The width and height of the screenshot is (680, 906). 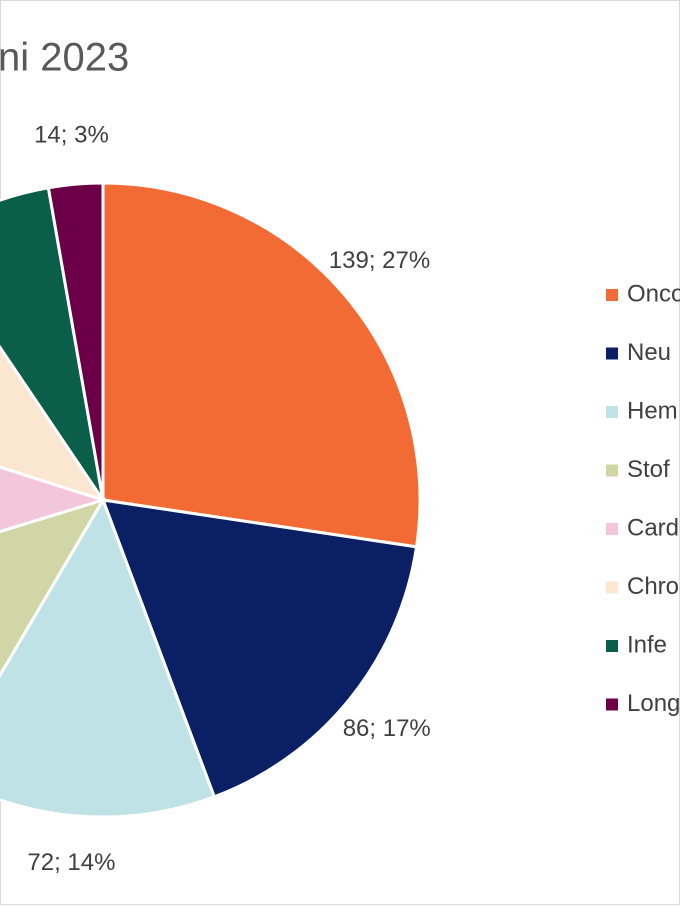 What do you see at coordinates (64, 58) in the screenshot?
I see `chart-title: ni 2023` at bounding box center [64, 58].